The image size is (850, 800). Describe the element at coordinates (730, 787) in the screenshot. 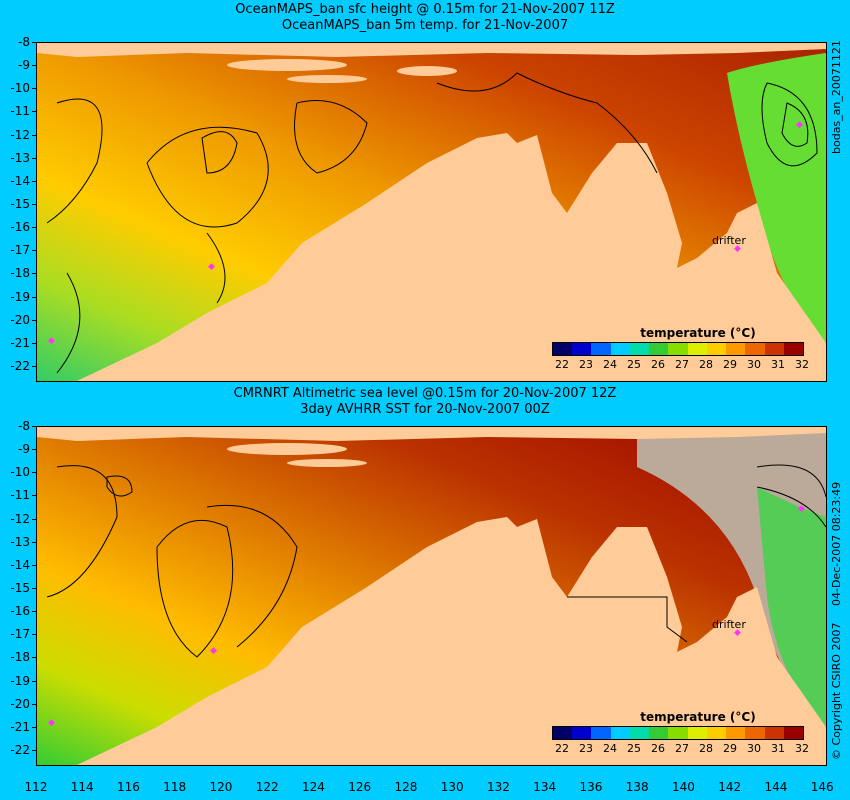

I see `longitude-tick-label: 142` at that location.